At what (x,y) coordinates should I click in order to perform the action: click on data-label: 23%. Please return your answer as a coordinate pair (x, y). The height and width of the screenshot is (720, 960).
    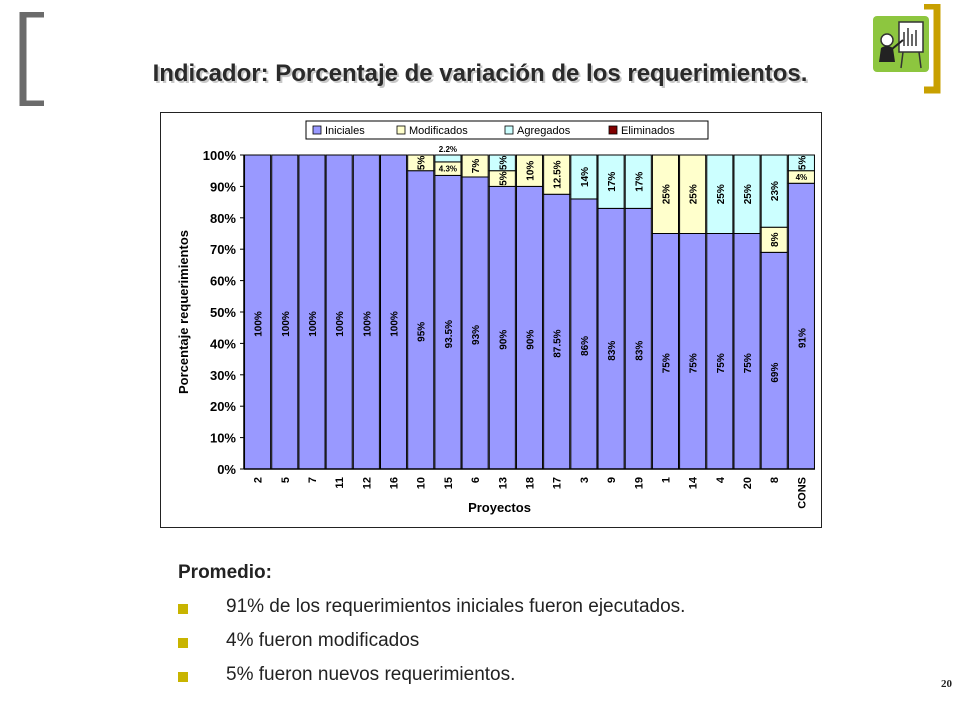
    Looking at the image, I should click on (775, 191).